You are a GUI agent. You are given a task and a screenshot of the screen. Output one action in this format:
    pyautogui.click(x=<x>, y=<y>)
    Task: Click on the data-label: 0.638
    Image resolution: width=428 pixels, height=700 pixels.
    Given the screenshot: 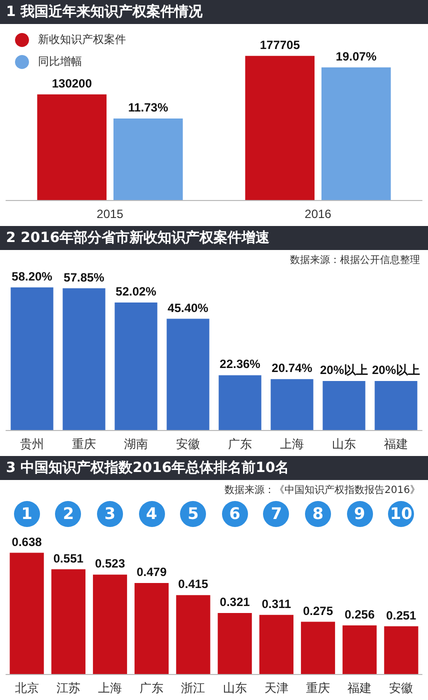 What is the action you would take?
    pyautogui.click(x=27, y=541)
    